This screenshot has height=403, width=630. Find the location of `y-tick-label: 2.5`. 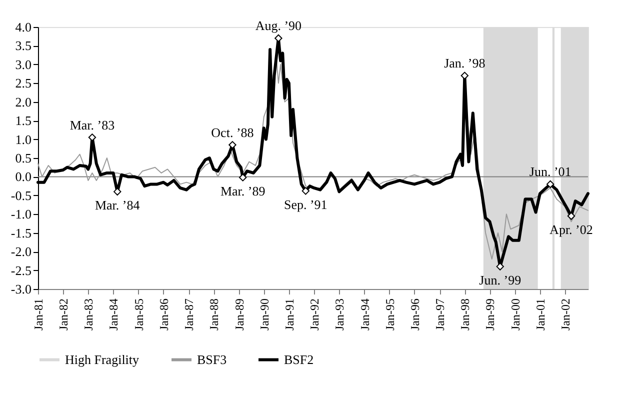

y-tick-label: 2.5 is located at coordinates (23, 83).